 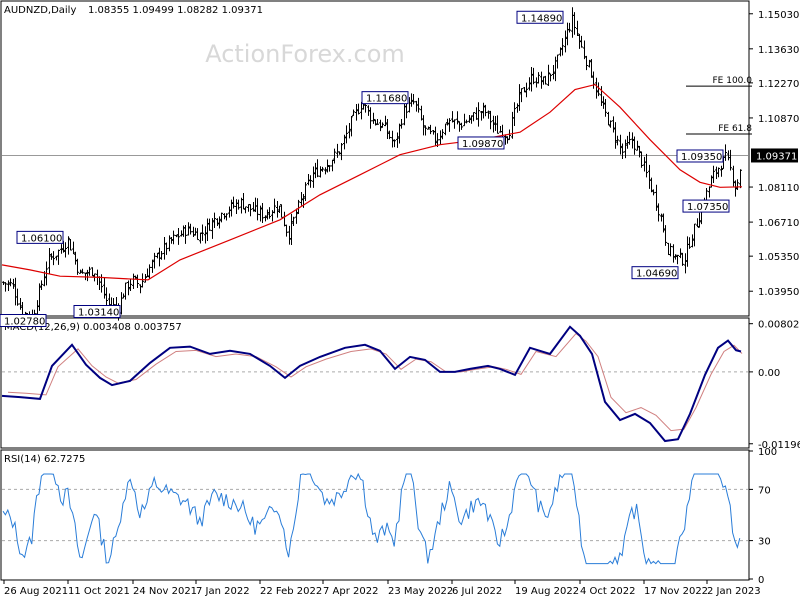 I want to click on rsi-y-tick-label: 30, so click(x=764, y=542).